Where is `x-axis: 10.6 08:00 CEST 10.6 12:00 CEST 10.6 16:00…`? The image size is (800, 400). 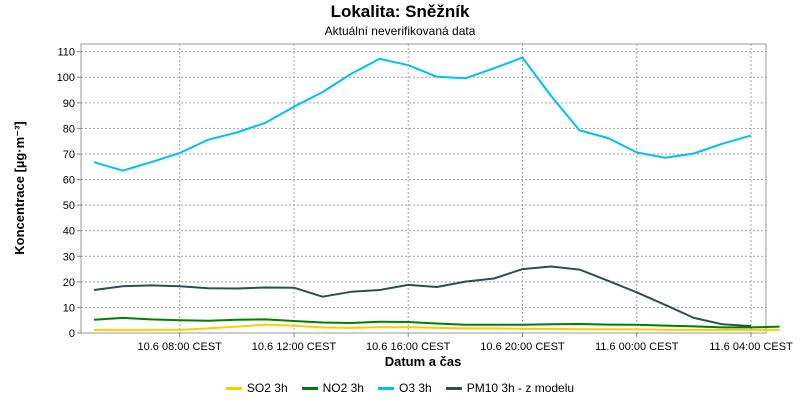 x-axis: 10.6 08:00 CEST 10.6 12:00 CEST 10.6 16:00… is located at coordinates (465, 343).